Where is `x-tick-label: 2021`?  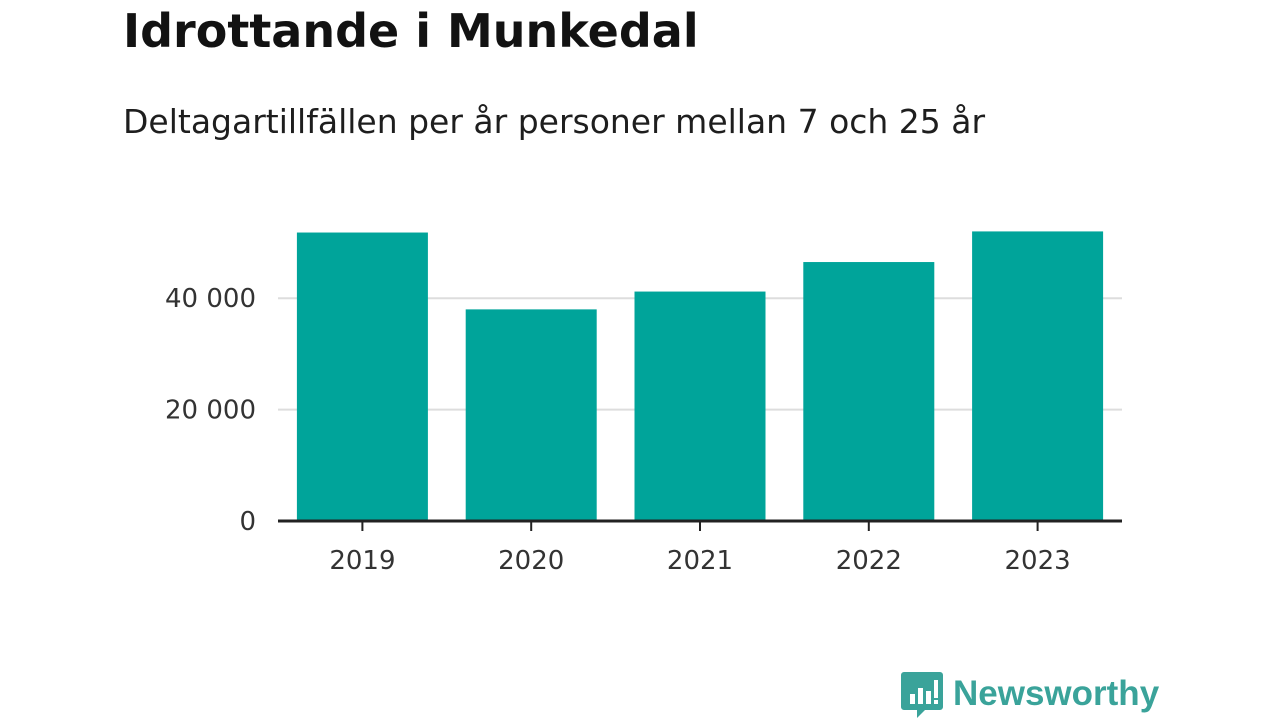 x-tick-label: 2021 is located at coordinates (700, 561).